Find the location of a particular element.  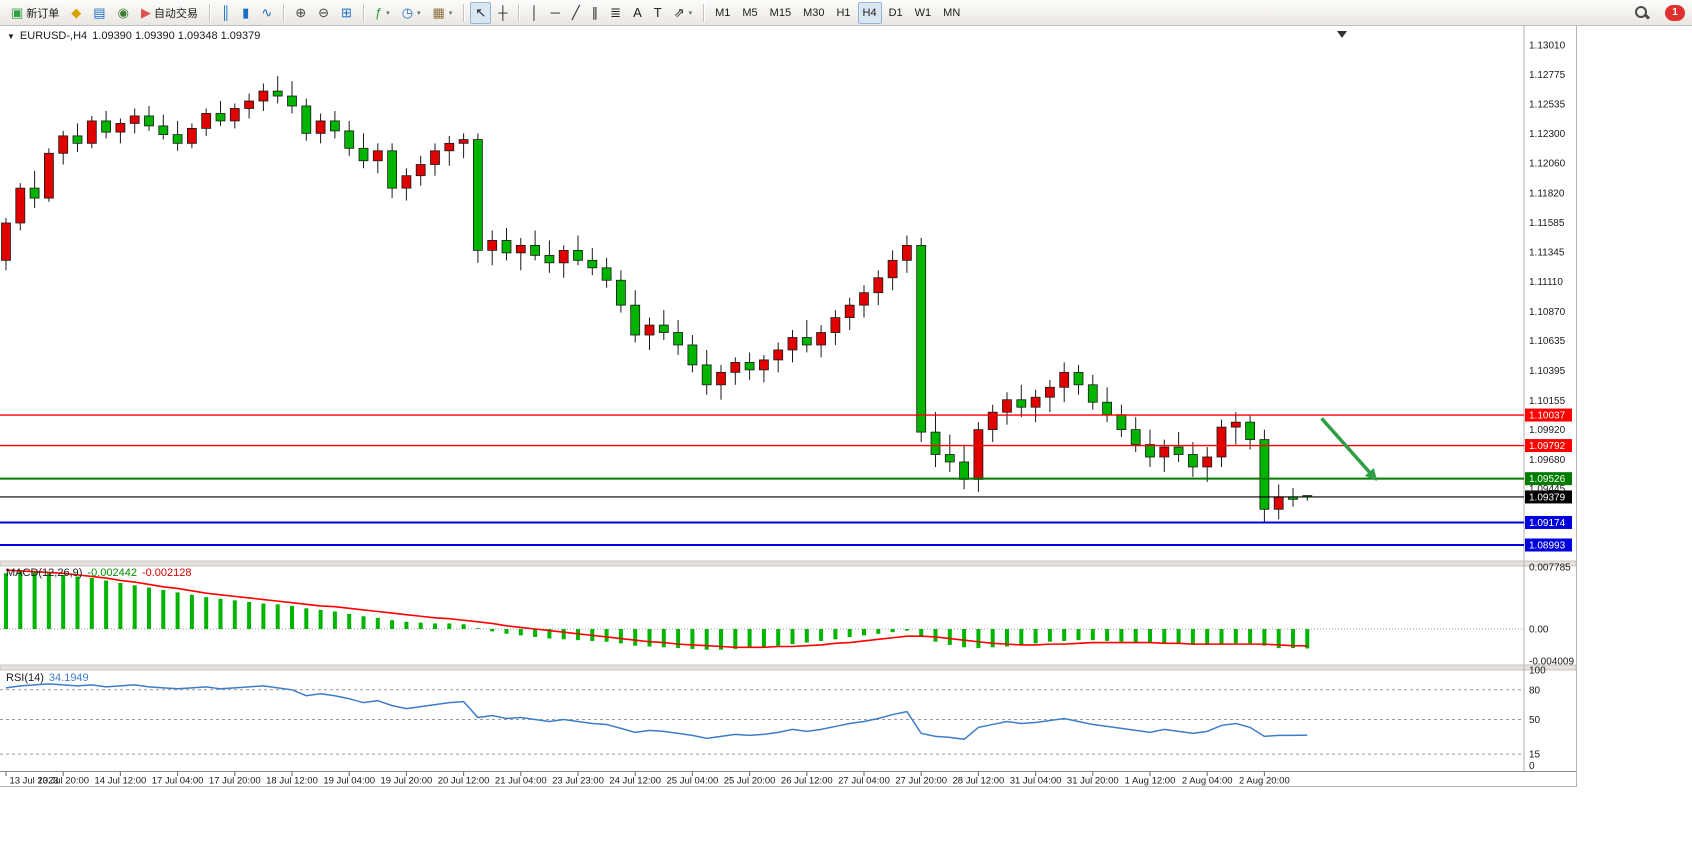

zoom-out-button: ⊖ is located at coordinates (323, 13).